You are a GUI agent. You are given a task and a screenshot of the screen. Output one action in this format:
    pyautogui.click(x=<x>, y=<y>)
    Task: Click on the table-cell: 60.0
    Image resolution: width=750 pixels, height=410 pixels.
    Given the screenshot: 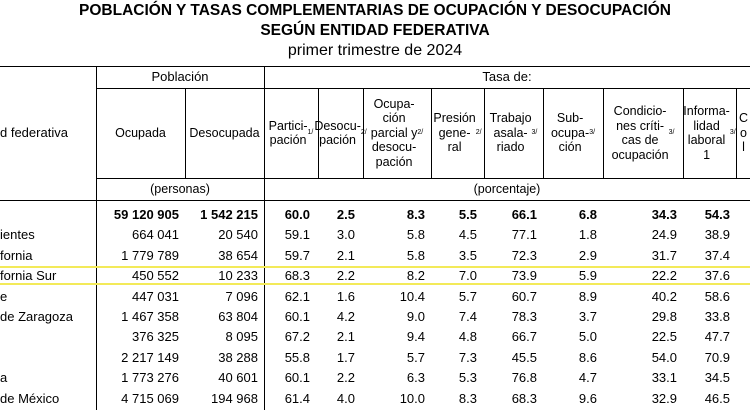 What is the action you would take?
    pyautogui.click(x=297, y=214)
    